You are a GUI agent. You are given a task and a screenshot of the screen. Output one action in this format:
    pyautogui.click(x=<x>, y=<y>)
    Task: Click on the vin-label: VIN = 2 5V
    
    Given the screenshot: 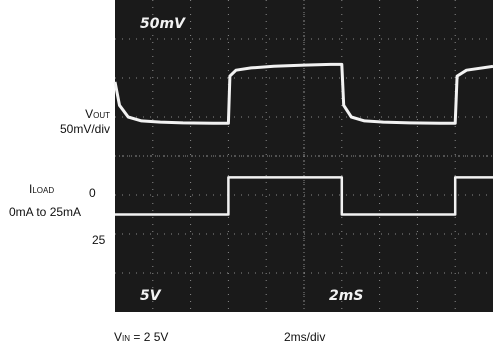 What is the action you would take?
    pyautogui.click(x=141, y=338)
    